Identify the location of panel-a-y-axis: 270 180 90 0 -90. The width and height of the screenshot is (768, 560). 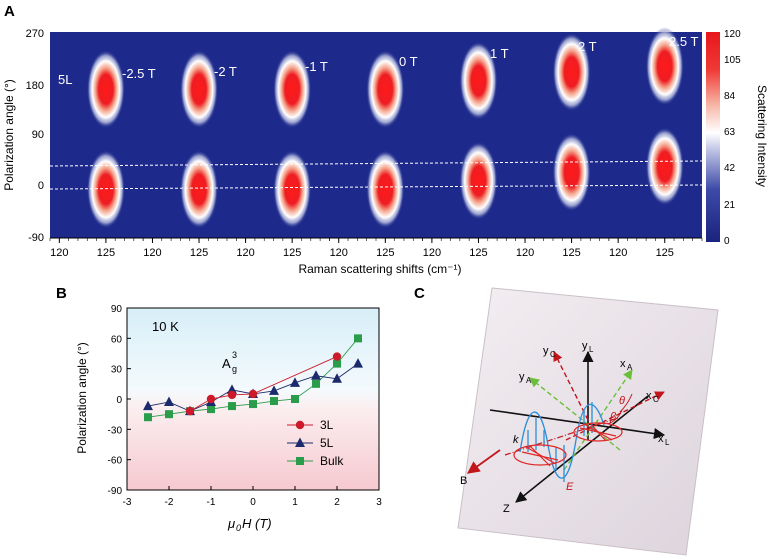
(35, 136).